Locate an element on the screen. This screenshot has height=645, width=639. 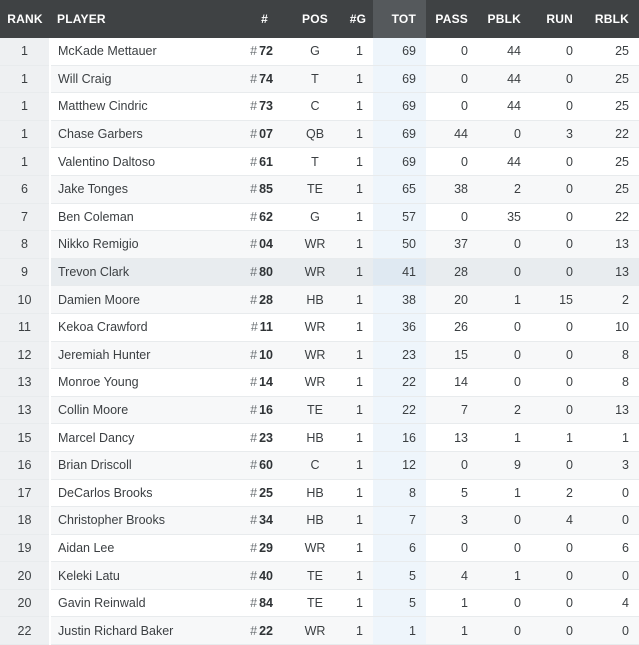
table-row: 20 Gavin Reinwald #84 TE 1 5 1 0 0 4 is located at coordinates (319, 603).